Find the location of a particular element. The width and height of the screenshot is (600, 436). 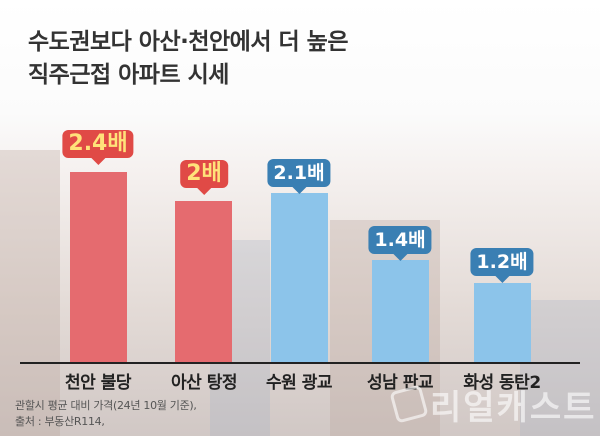

value-bubble: 1.4배 is located at coordinates (400, 243).